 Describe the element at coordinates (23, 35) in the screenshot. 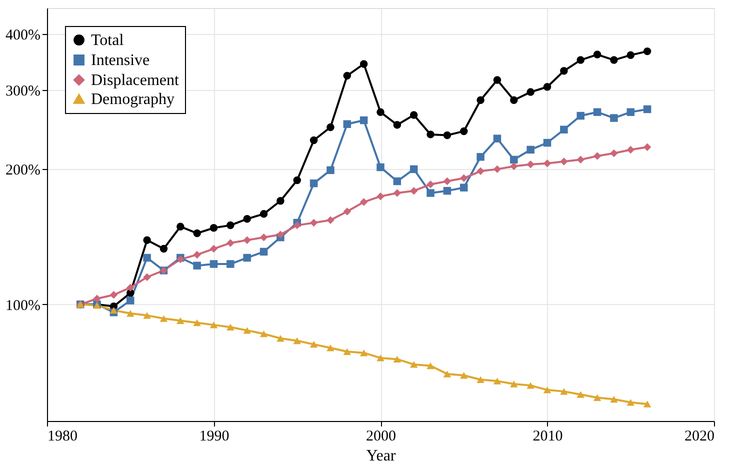

I see `y-tick-label: 400%` at that location.